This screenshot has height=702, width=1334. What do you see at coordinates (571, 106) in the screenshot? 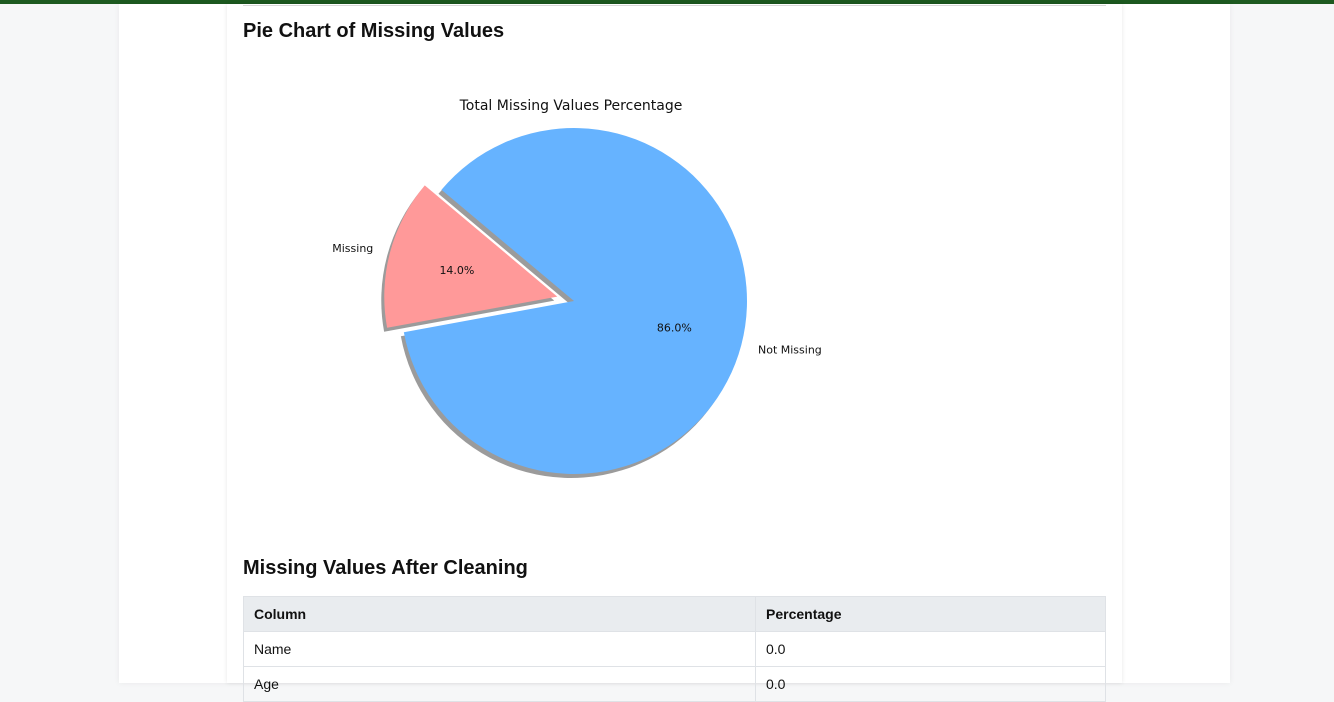
I see `chart-title: Total Missing Values Percentage` at bounding box center [571, 106].